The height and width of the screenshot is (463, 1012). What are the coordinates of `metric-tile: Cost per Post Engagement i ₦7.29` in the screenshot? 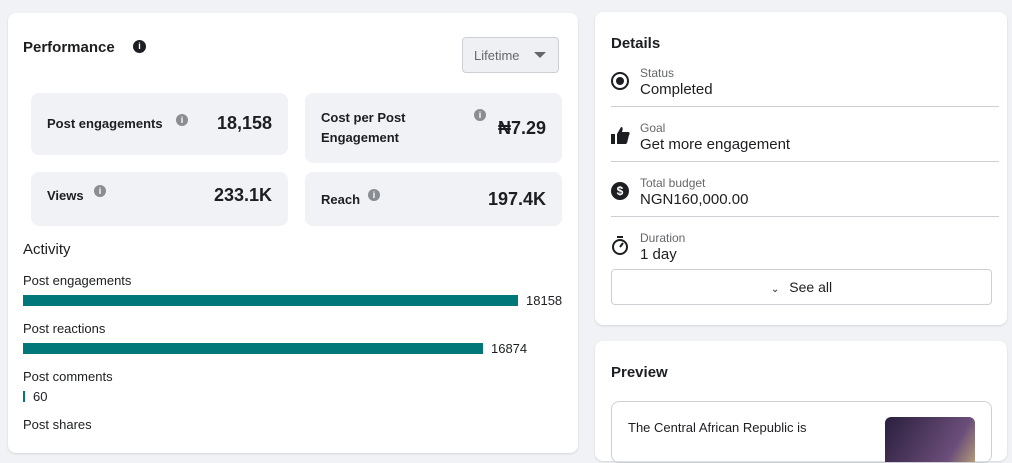 It's located at (433, 128).